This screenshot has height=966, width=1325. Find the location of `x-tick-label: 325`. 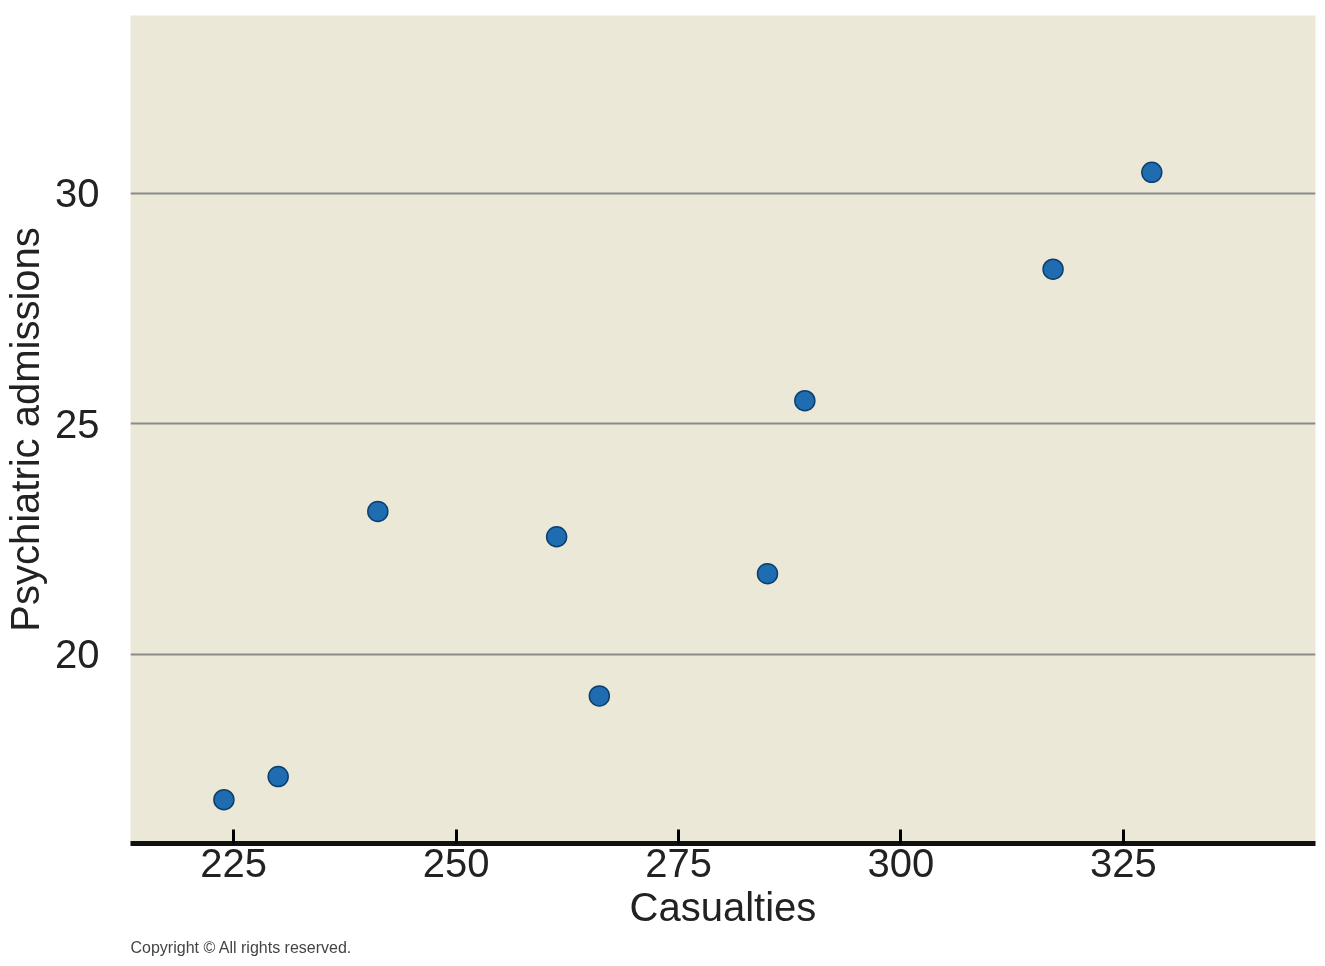

x-tick-label: 325 is located at coordinates (1123, 862).